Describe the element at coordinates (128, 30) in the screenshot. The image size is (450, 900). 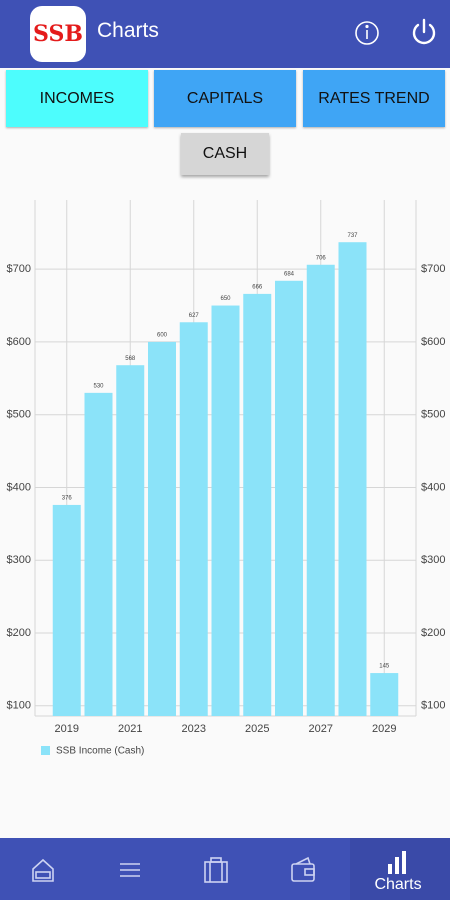
I see `app-title: Charts` at that location.